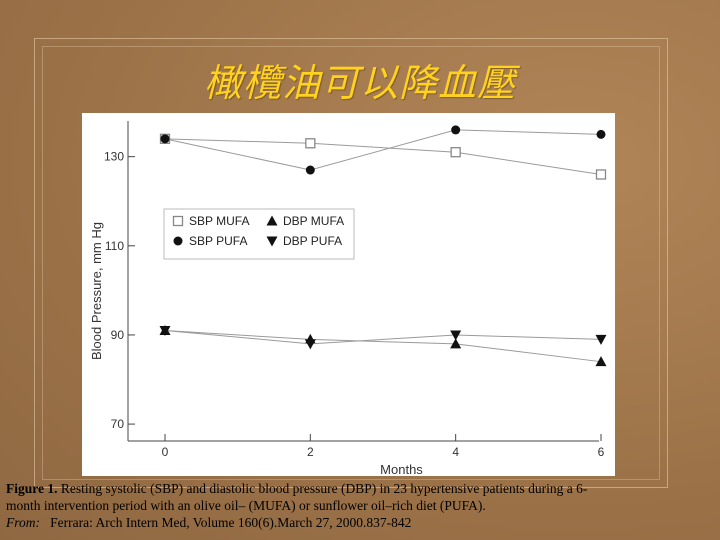  Describe the element at coordinates (118, 335) in the screenshot. I see `y-tick-label: 90` at that location.